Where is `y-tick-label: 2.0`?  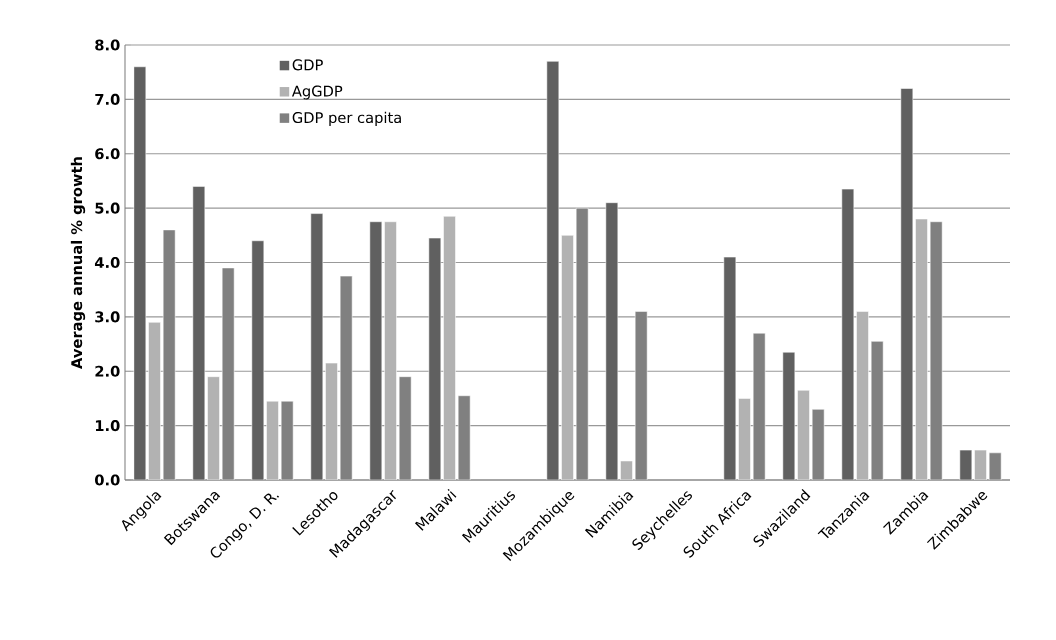 y-tick-label: 2.0 is located at coordinates (107, 371).